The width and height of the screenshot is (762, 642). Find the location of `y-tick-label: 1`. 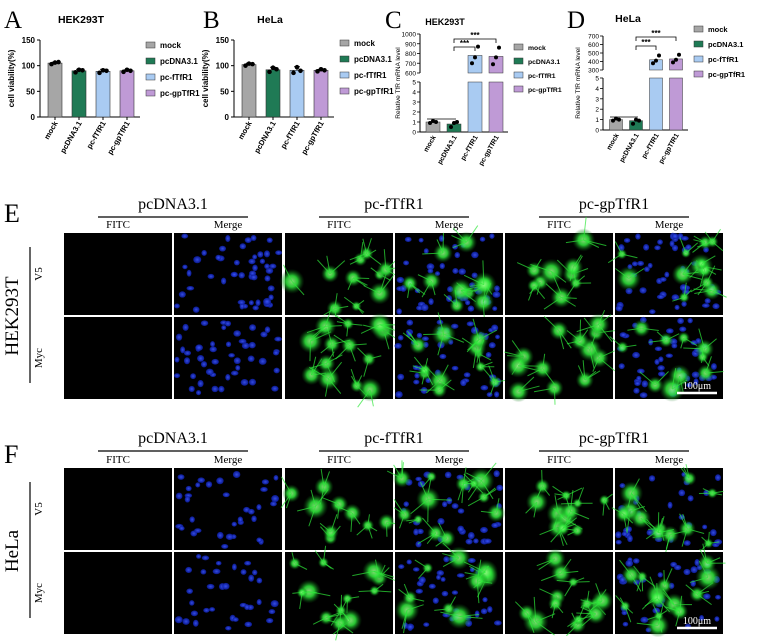

y-tick-label: 1 is located at coordinates (597, 120).